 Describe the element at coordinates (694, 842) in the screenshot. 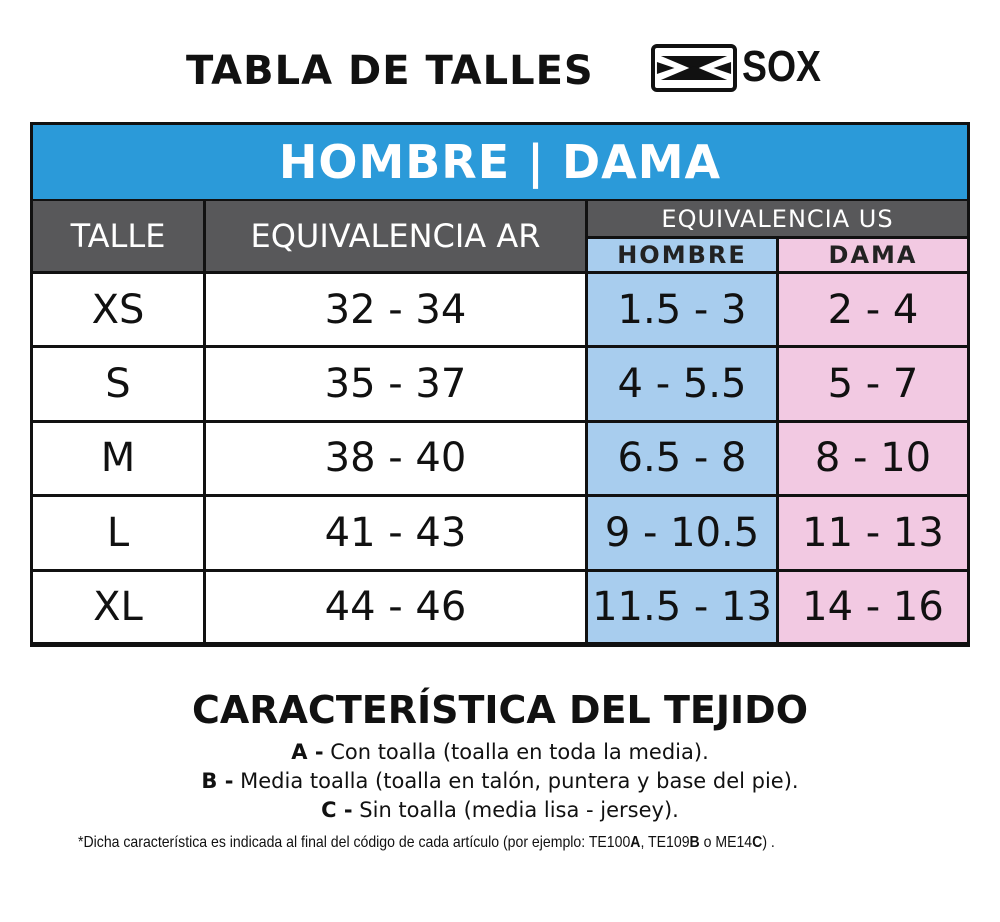

I see `note-code: B` at that location.